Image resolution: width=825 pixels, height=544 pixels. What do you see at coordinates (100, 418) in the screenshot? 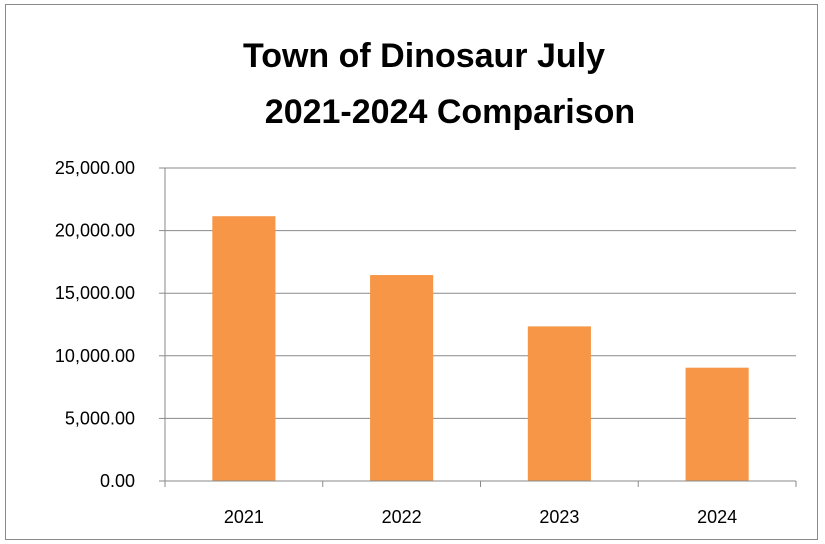
I see `y-tick-label-1: 5,000.00` at bounding box center [100, 418].